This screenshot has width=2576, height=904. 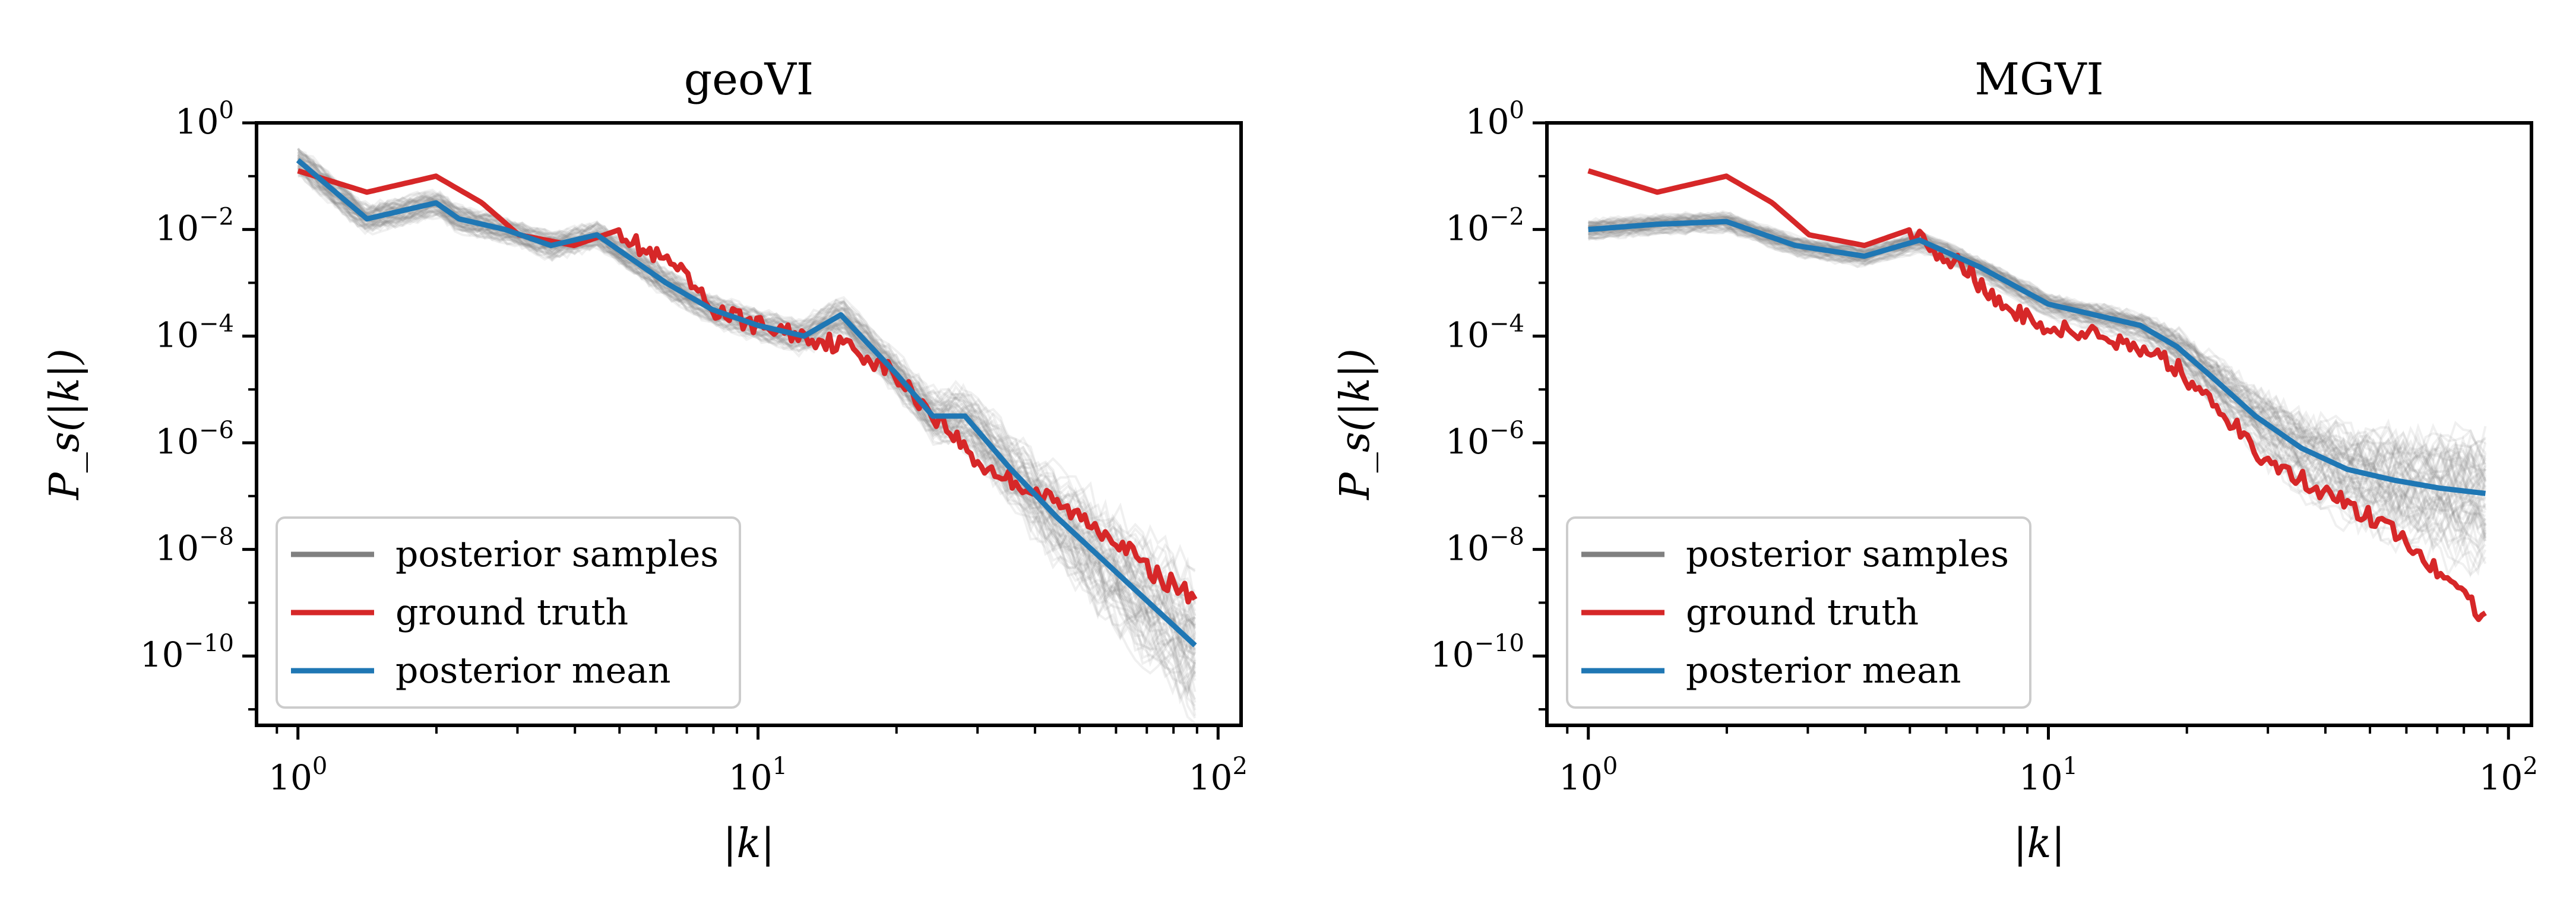 I want to click on posterior-mean-line, so click(x=2037, y=357).